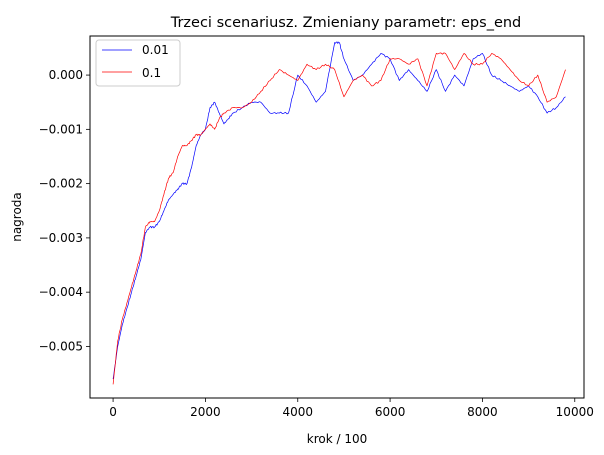 This screenshot has width=604, height=455. What do you see at coordinates (61, 184) in the screenshot?
I see `y-tick-label: −0.002` at bounding box center [61, 184].